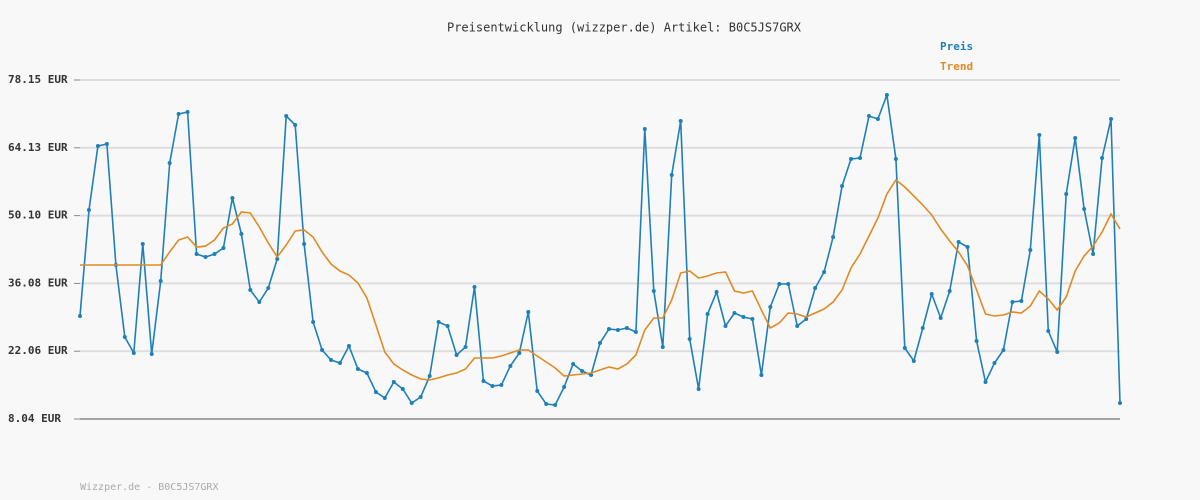 The width and height of the screenshot is (1200, 500). What do you see at coordinates (38, 147) in the screenshot?
I see `y-tick-label: 64.13 EUR` at bounding box center [38, 147].